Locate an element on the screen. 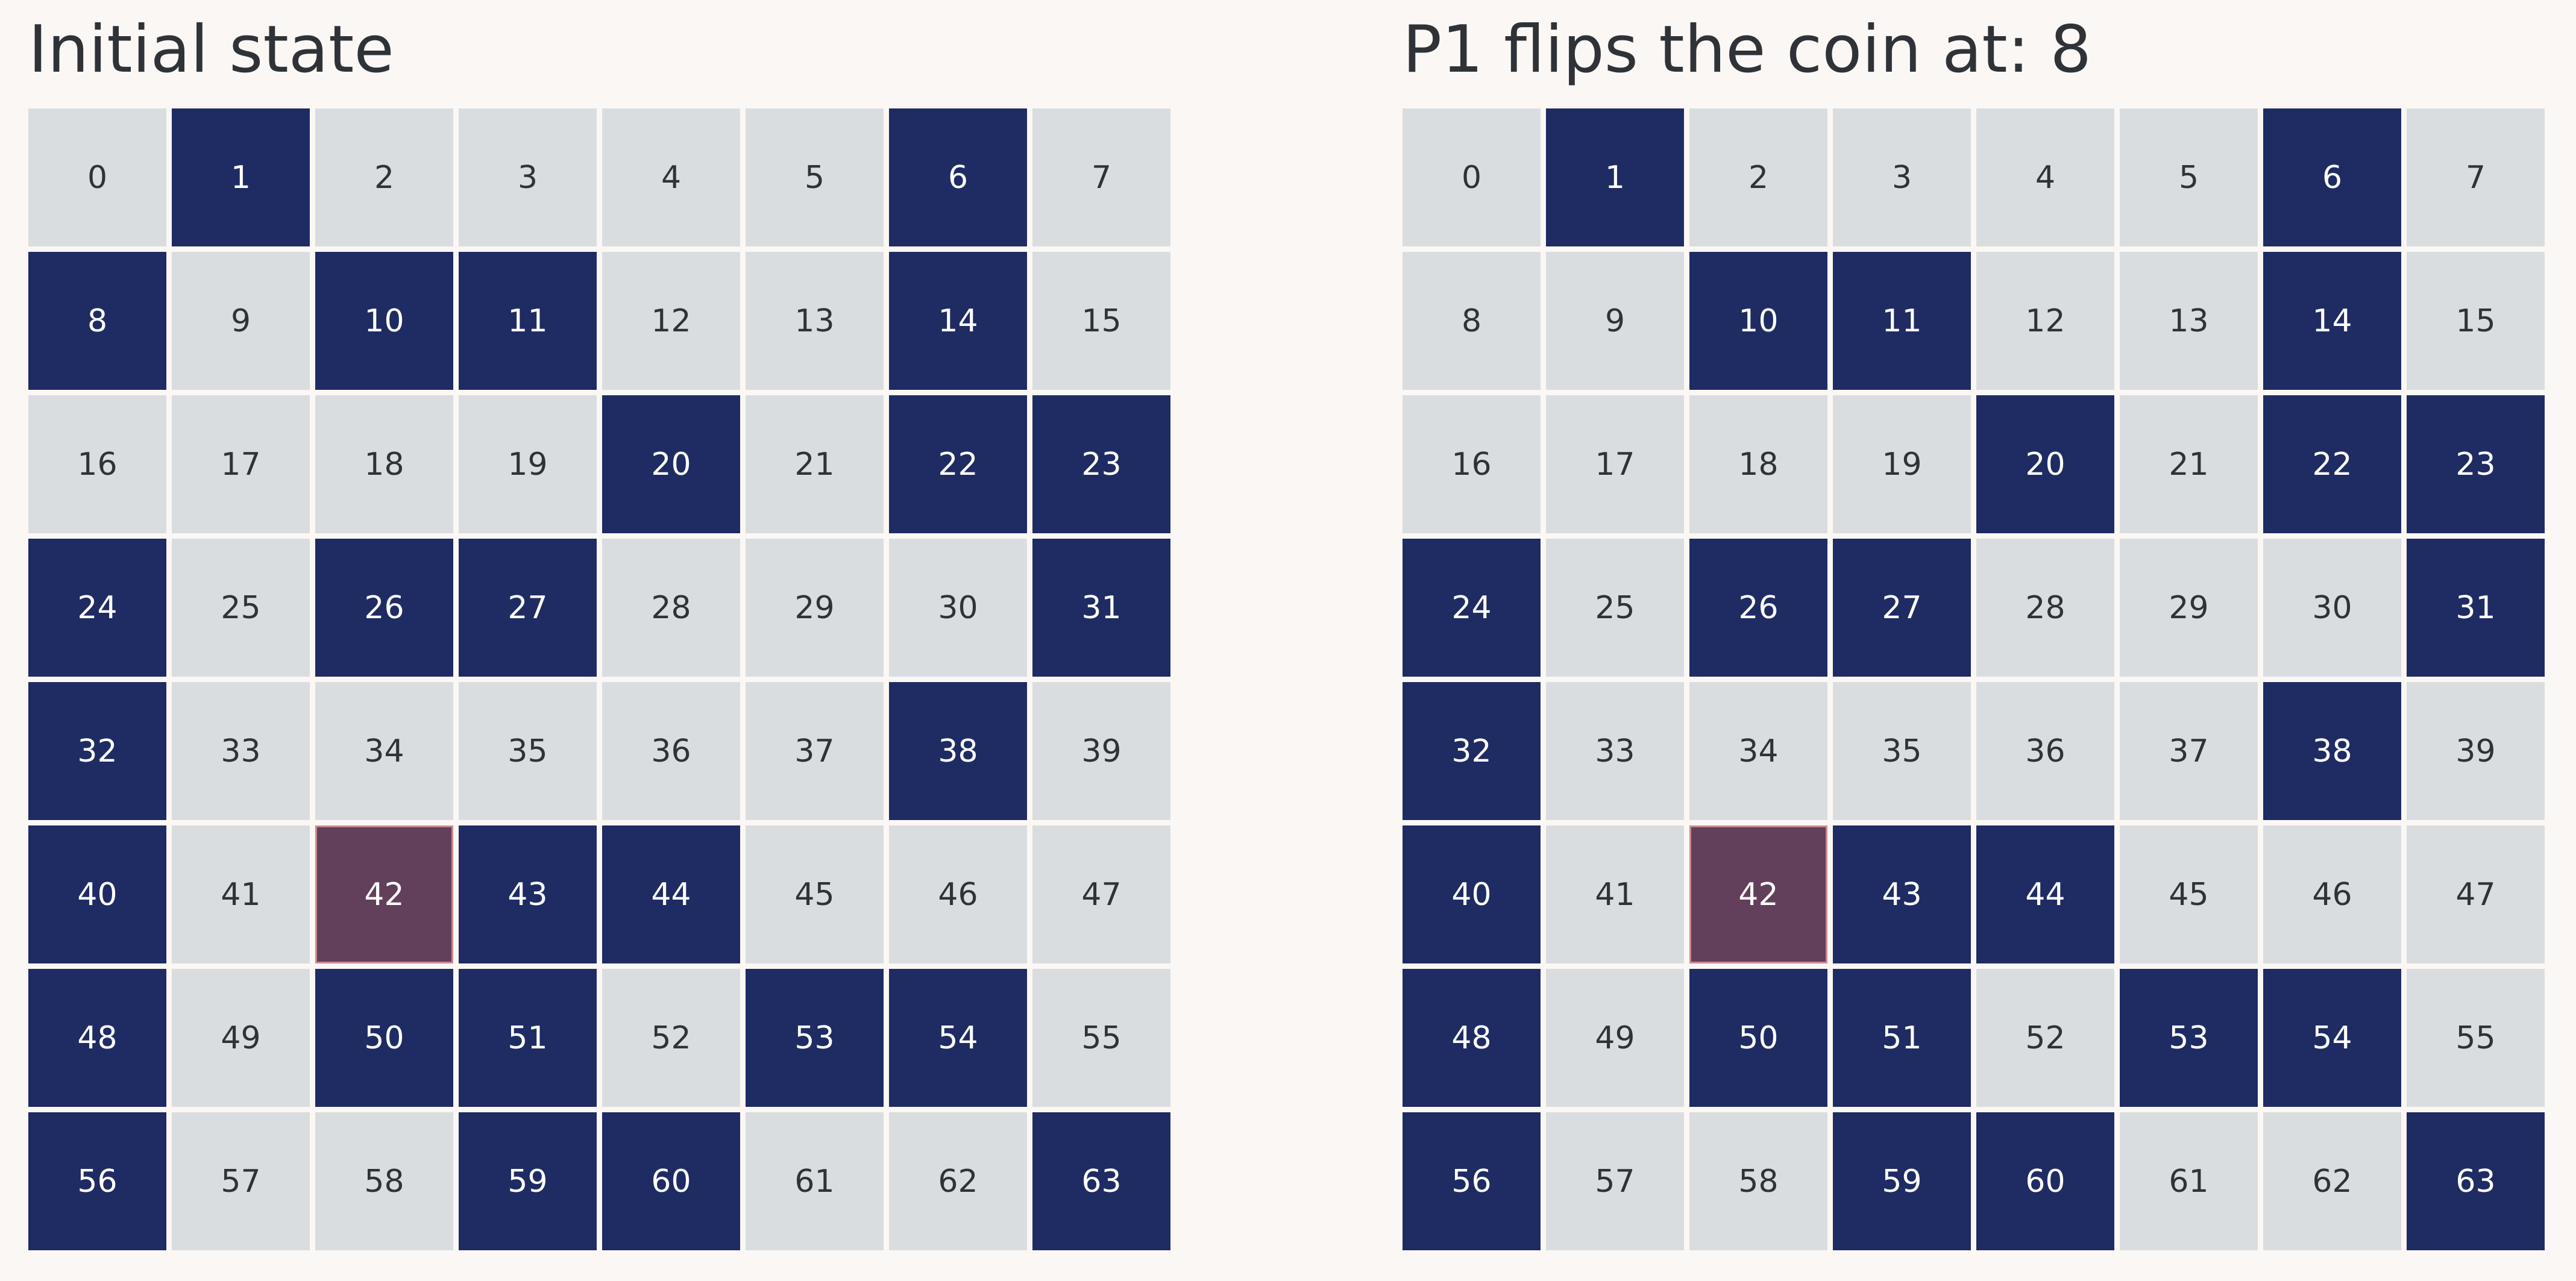 The image size is (2576, 1281). coin-cell-tails: 21 is located at coordinates (815, 464).